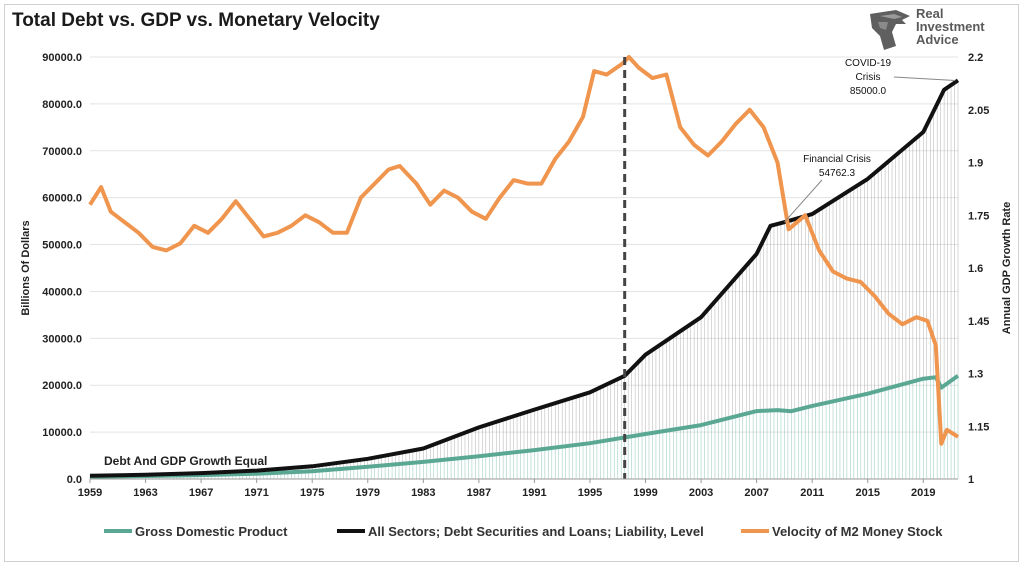 This screenshot has width=1025, height=568. I want to click on legend-velocity: Velocity of M2 Money Stock, so click(842, 531).